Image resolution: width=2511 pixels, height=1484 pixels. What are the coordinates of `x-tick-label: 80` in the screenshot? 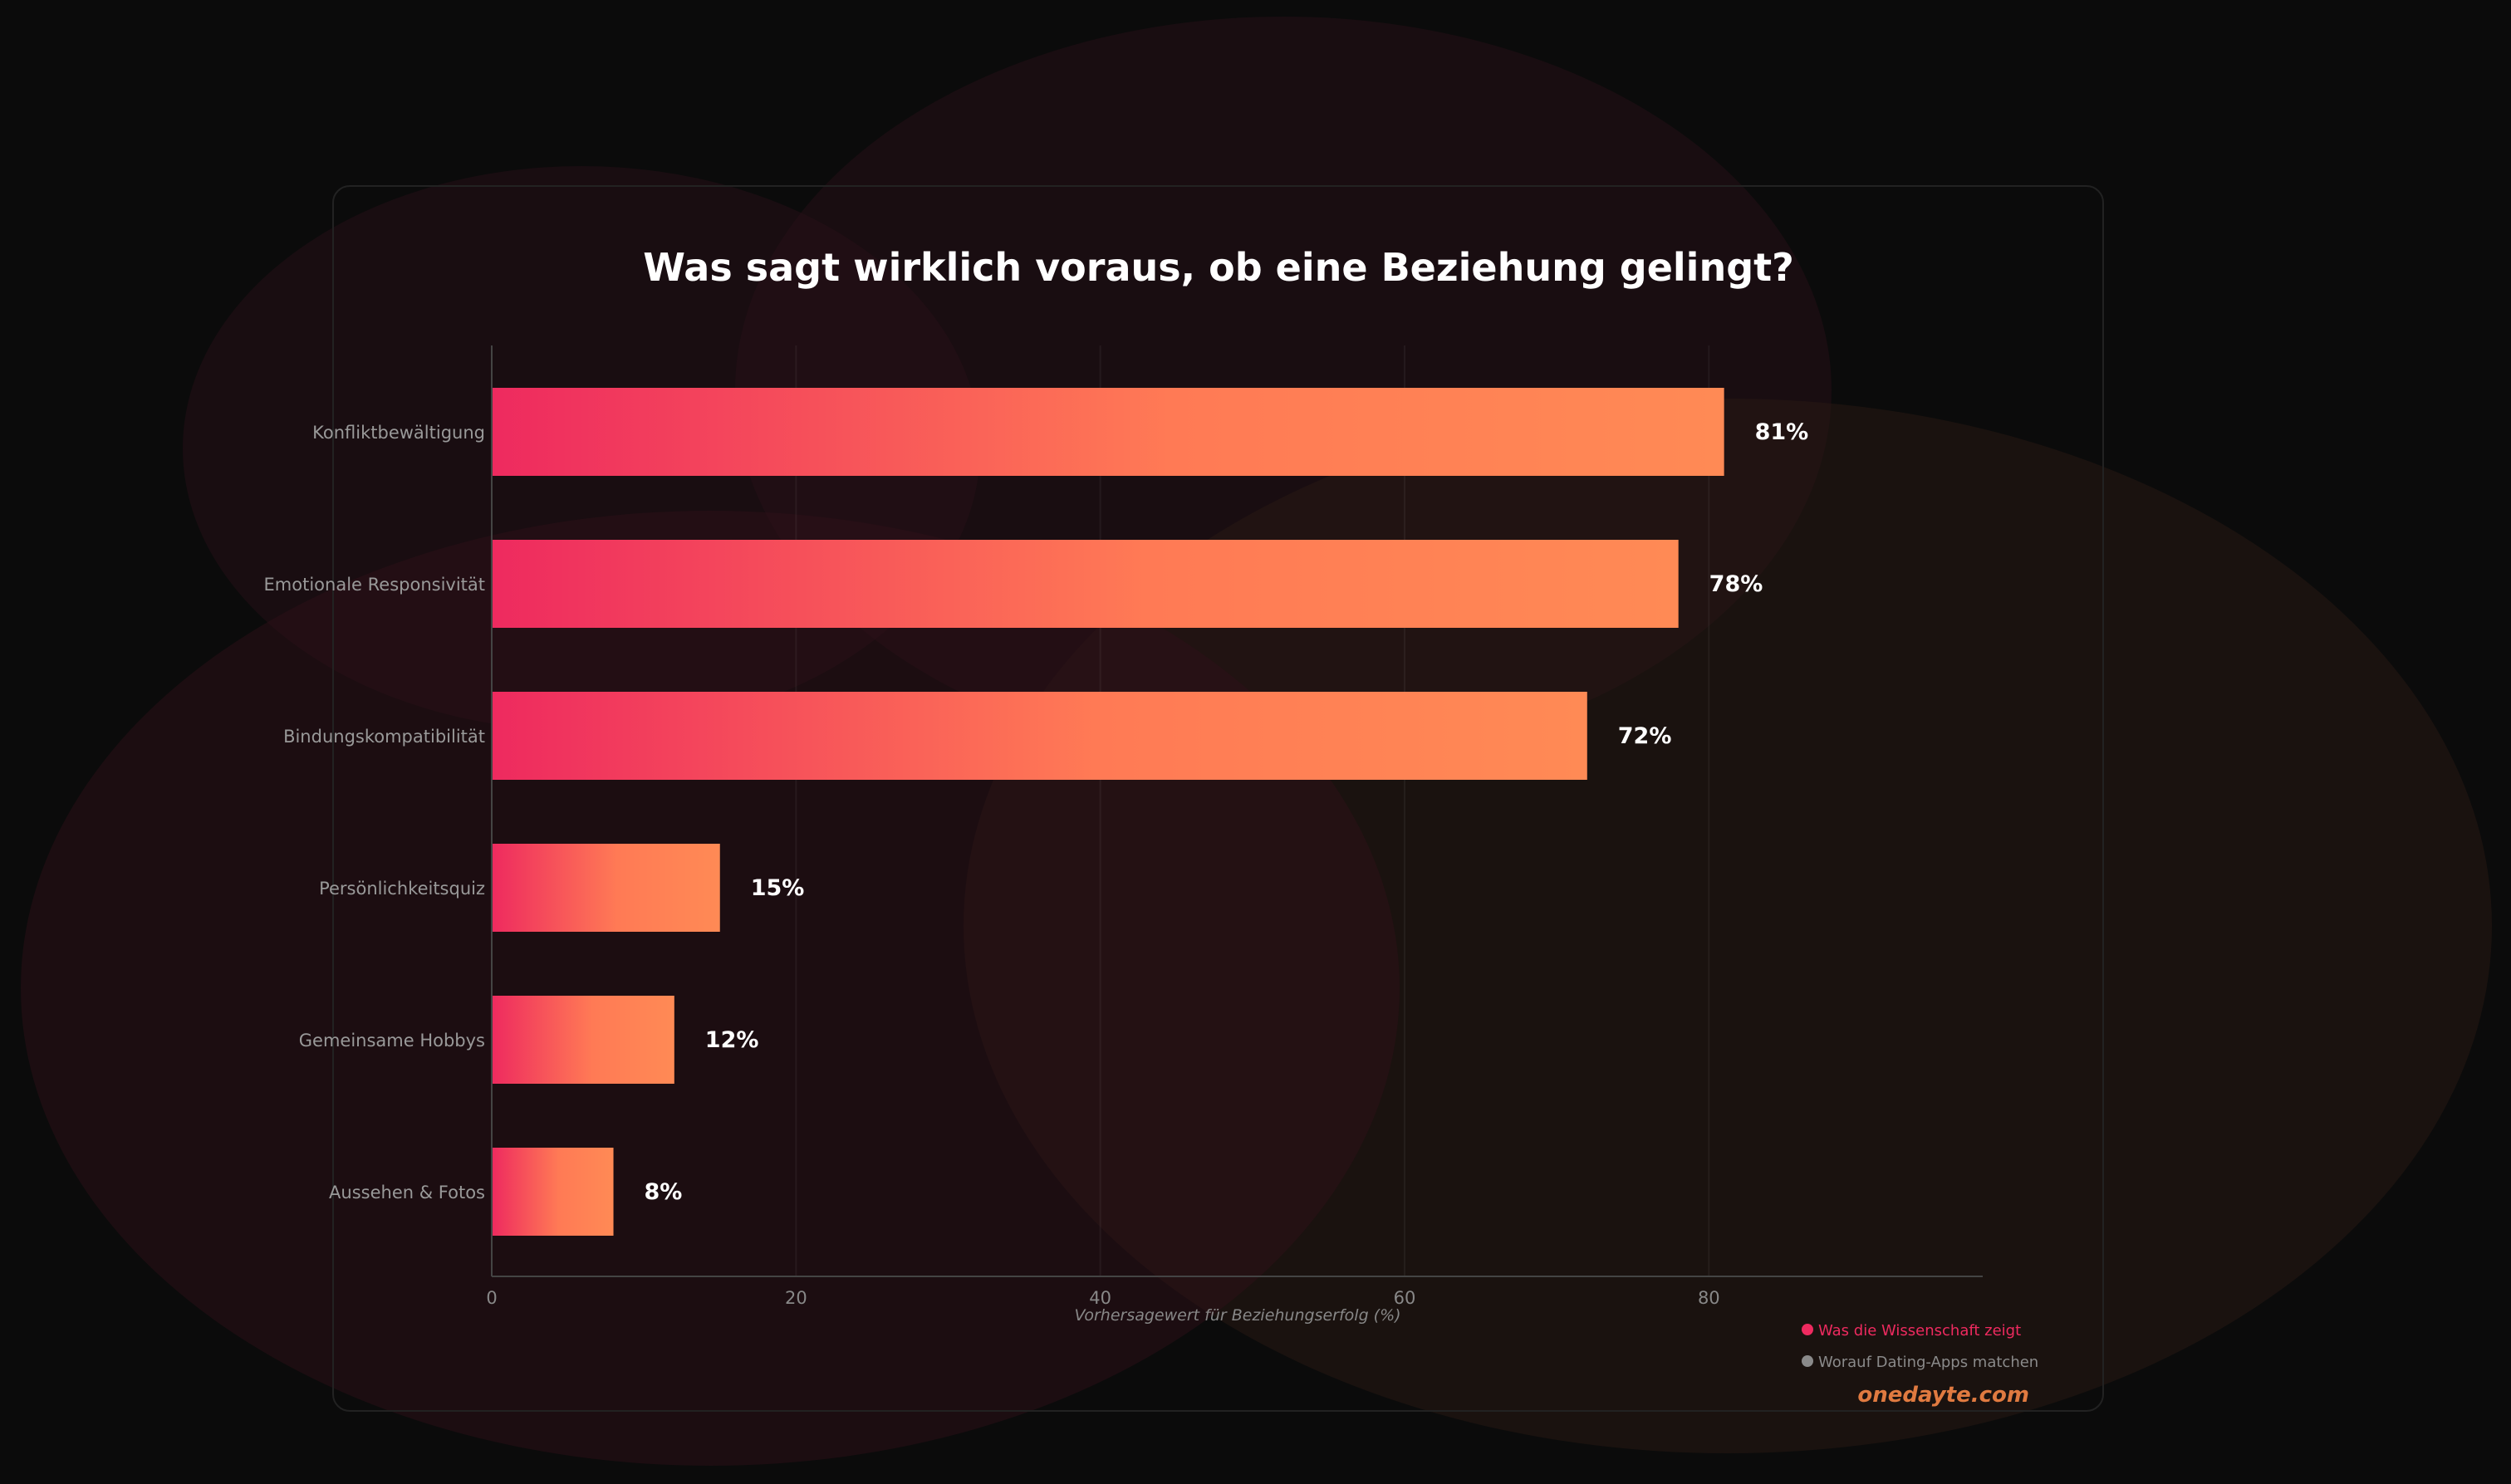 It's located at (1709, 1298).